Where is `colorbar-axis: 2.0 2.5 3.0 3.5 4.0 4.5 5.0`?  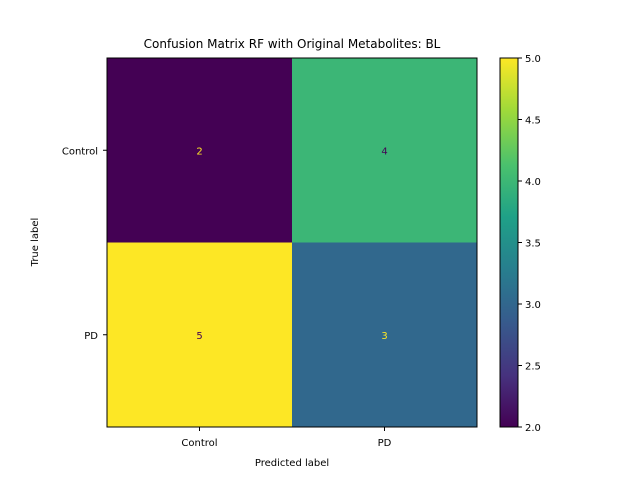 colorbar-axis: 2.0 2.5 3.0 3.5 4.0 4.5 5.0 is located at coordinates (529, 244).